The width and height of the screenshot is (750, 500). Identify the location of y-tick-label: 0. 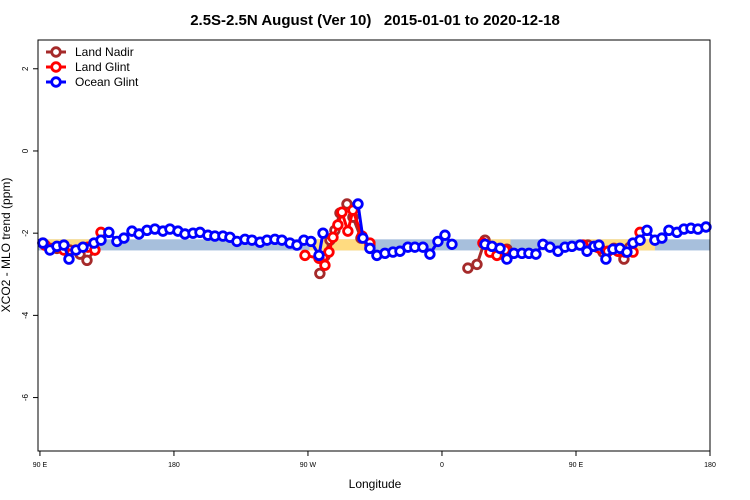
(25, 150).